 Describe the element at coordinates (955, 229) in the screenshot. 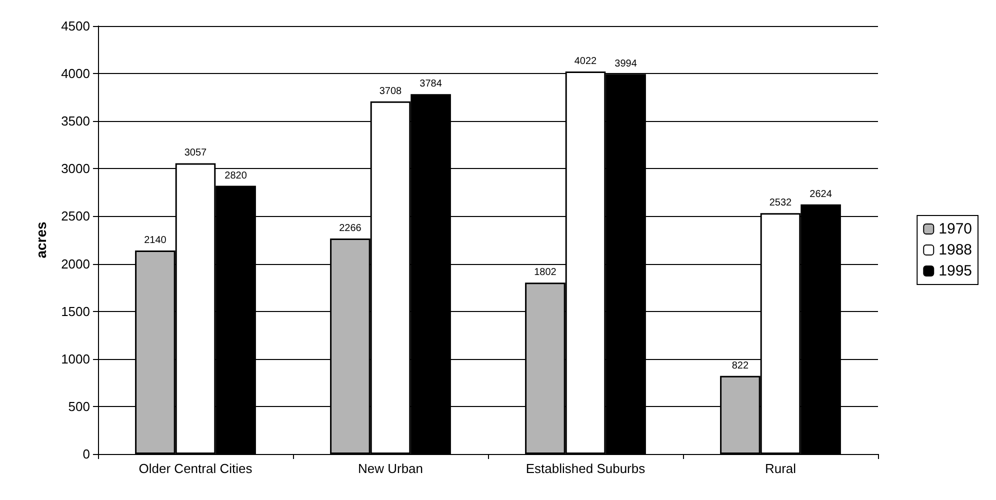

I see `legend-label: 1970` at that location.